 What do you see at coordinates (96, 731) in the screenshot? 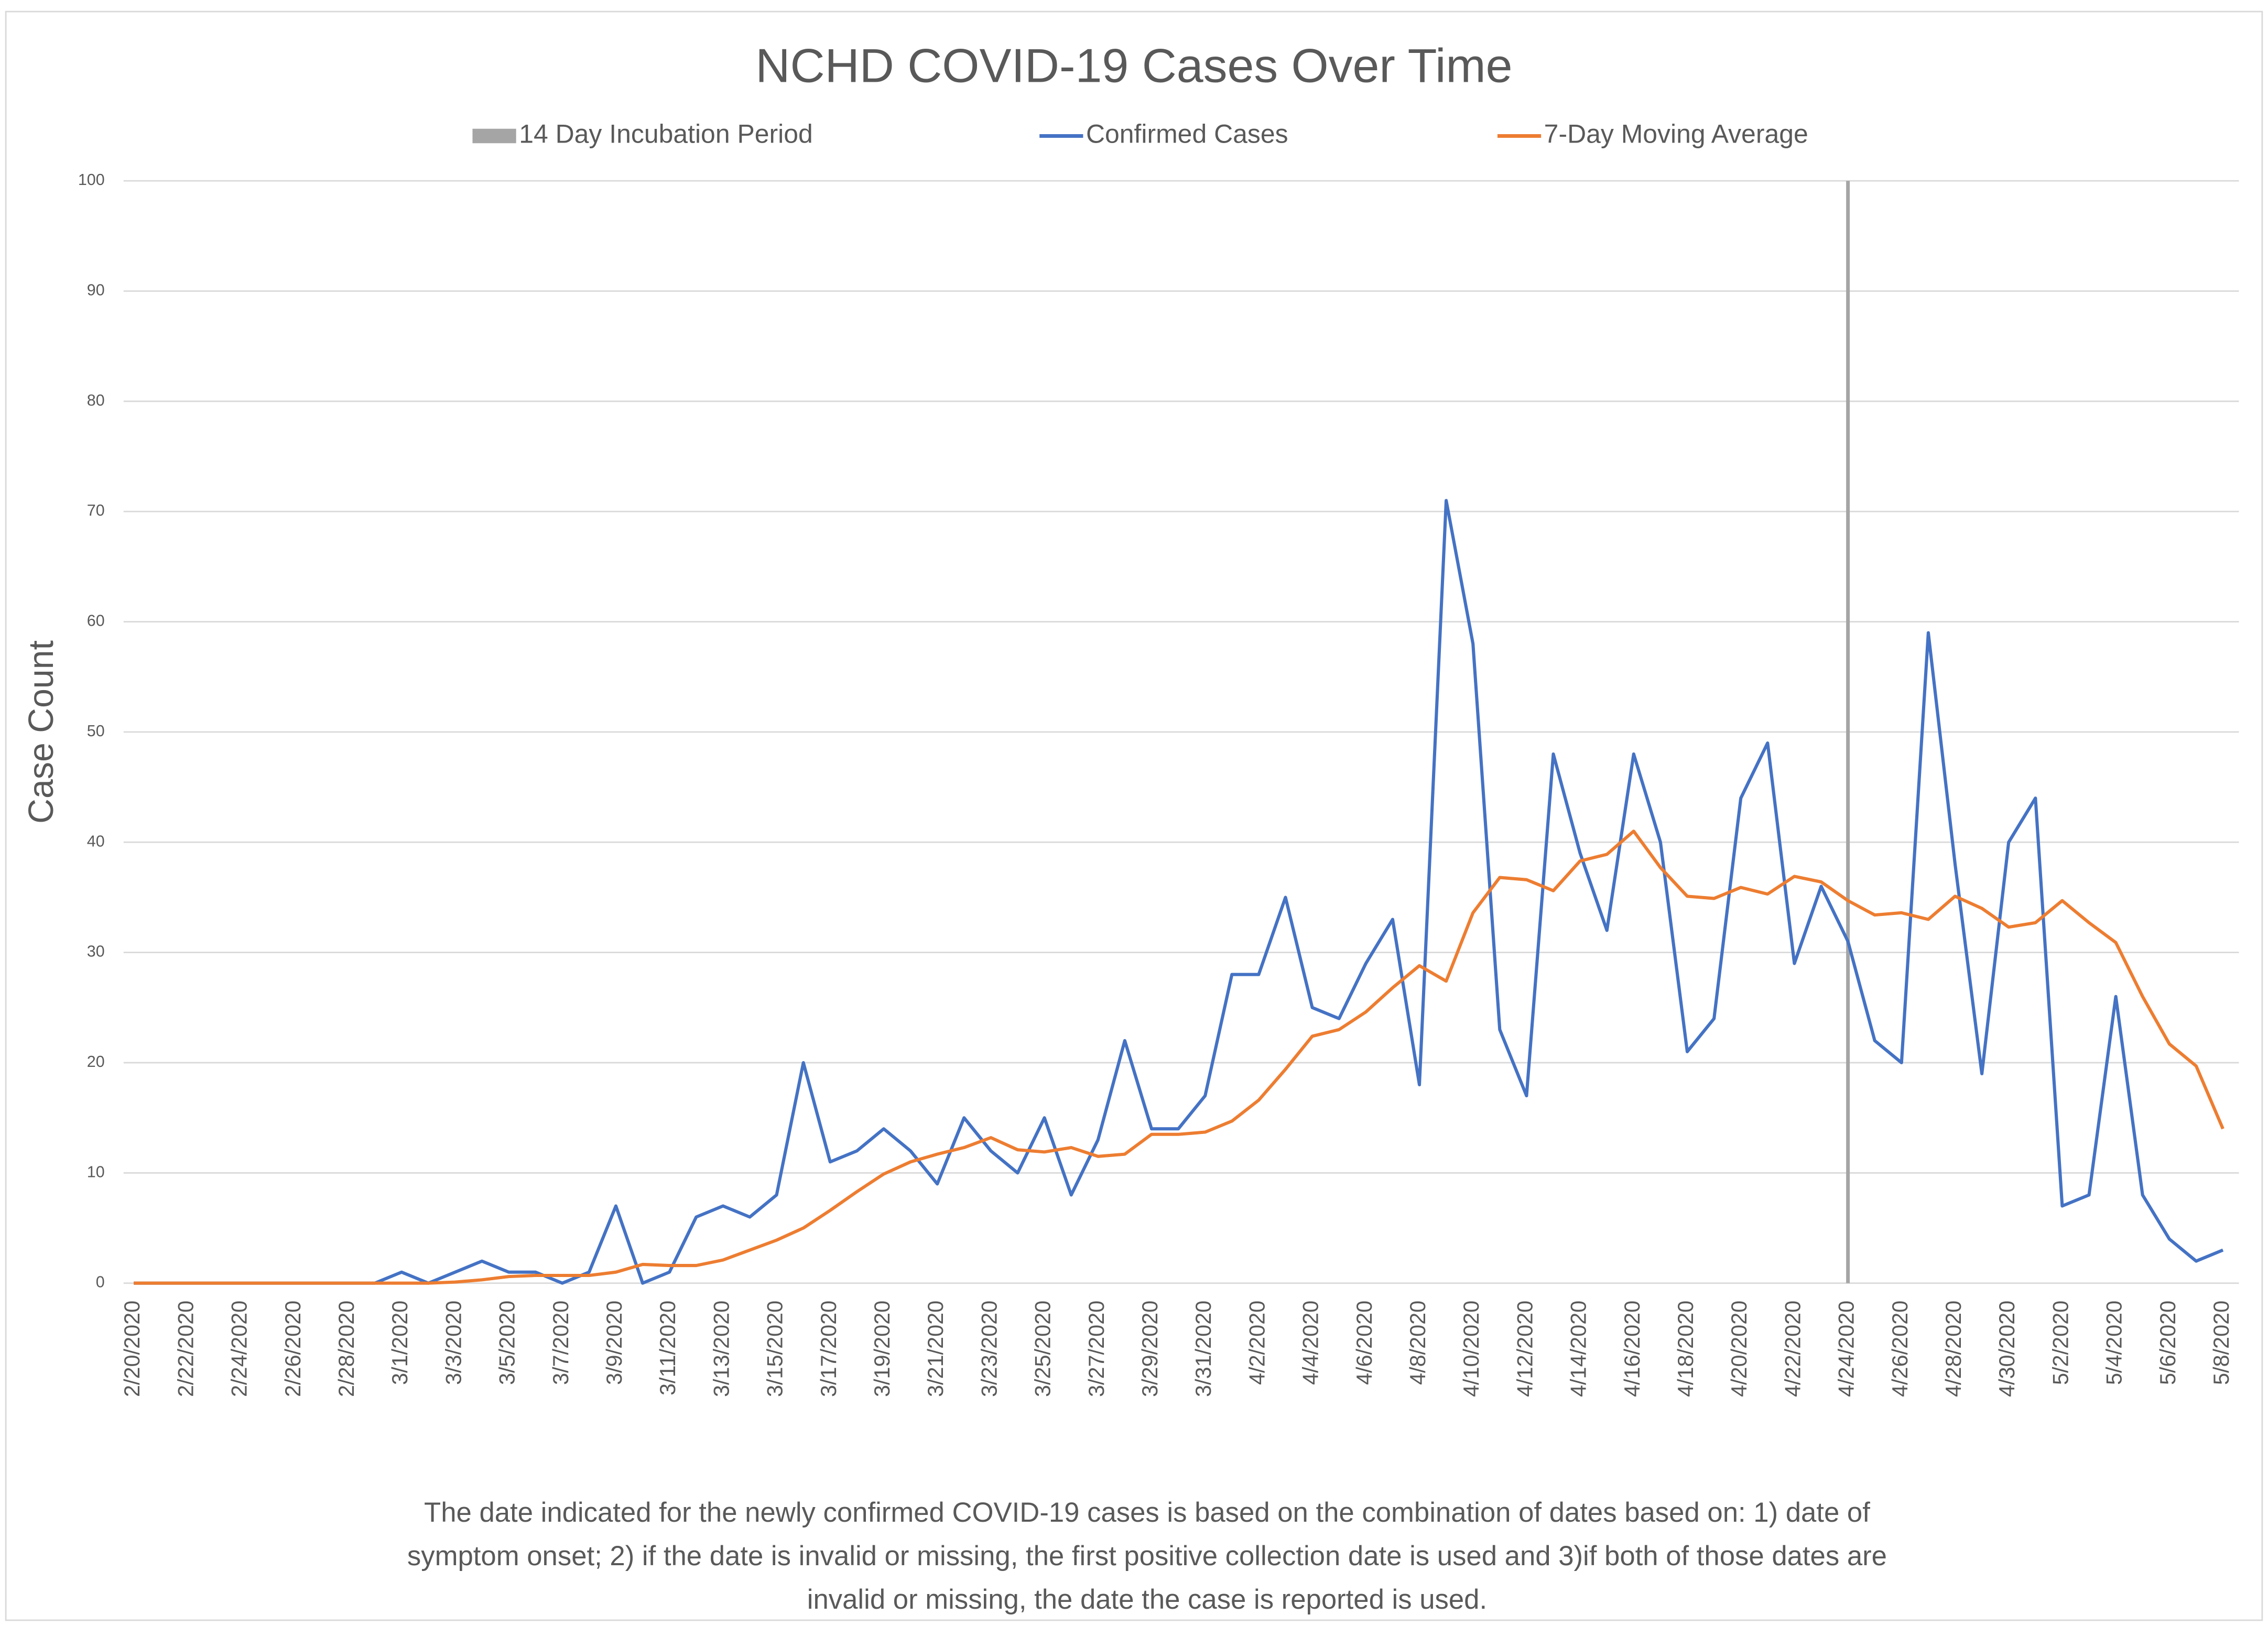
I see `y-tick-label: 50` at bounding box center [96, 731].